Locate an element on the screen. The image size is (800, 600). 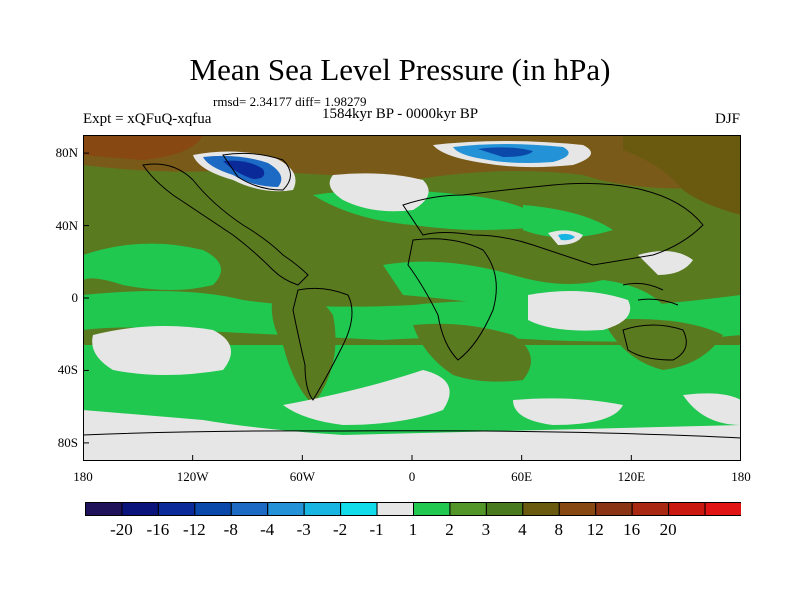
x-tick-label: 120W is located at coordinates (192, 476).